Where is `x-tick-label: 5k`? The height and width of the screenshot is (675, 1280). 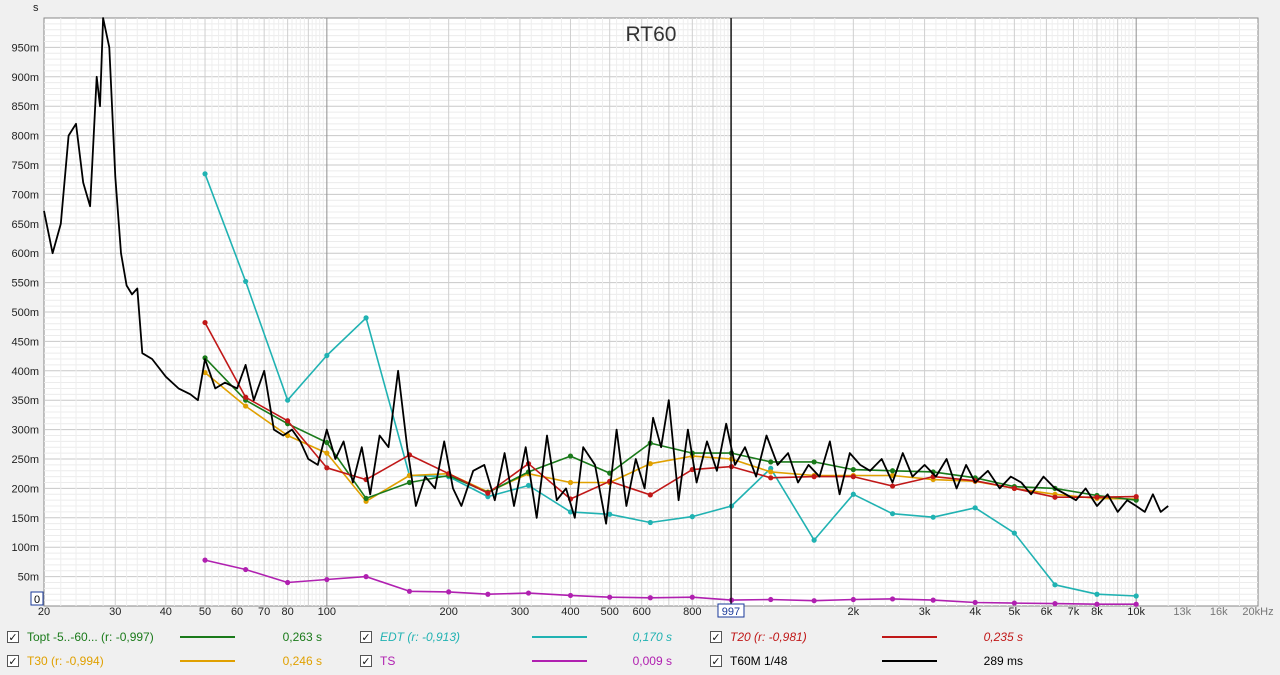 x-tick-label: 5k is located at coordinates (1015, 612).